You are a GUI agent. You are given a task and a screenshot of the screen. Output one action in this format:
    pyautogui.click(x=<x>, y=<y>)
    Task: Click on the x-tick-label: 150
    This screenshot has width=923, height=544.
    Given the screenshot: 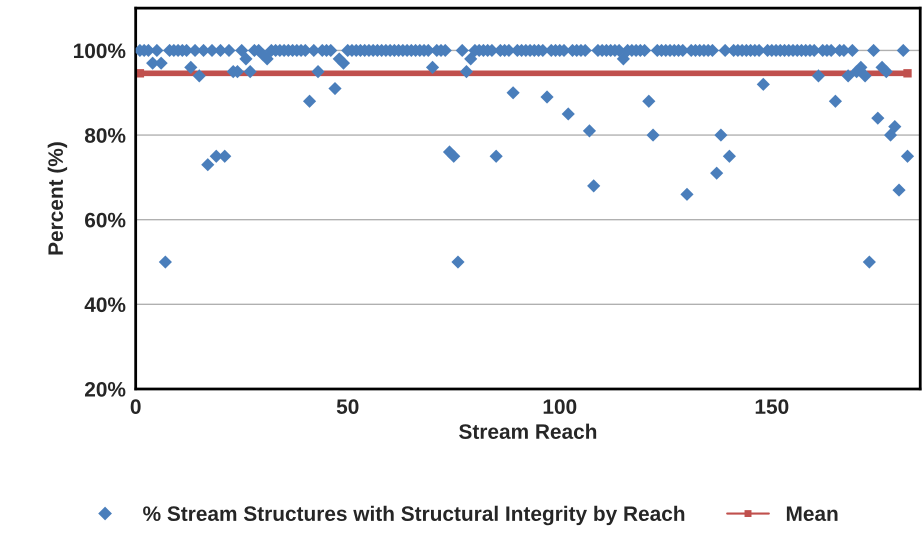 What is the action you would take?
    pyautogui.click(x=772, y=406)
    